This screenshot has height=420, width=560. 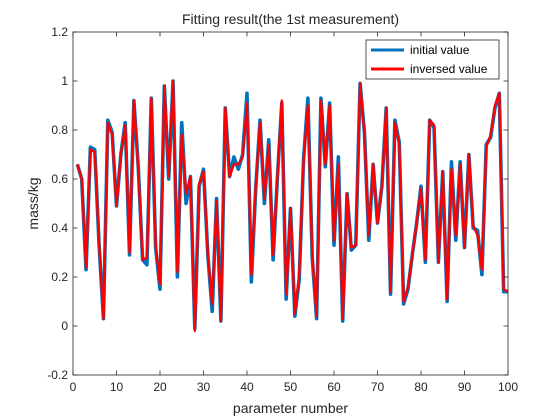 What do you see at coordinates (160, 387) in the screenshot?
I see `x-tick-label: 20` at bounding box center [160, 387].